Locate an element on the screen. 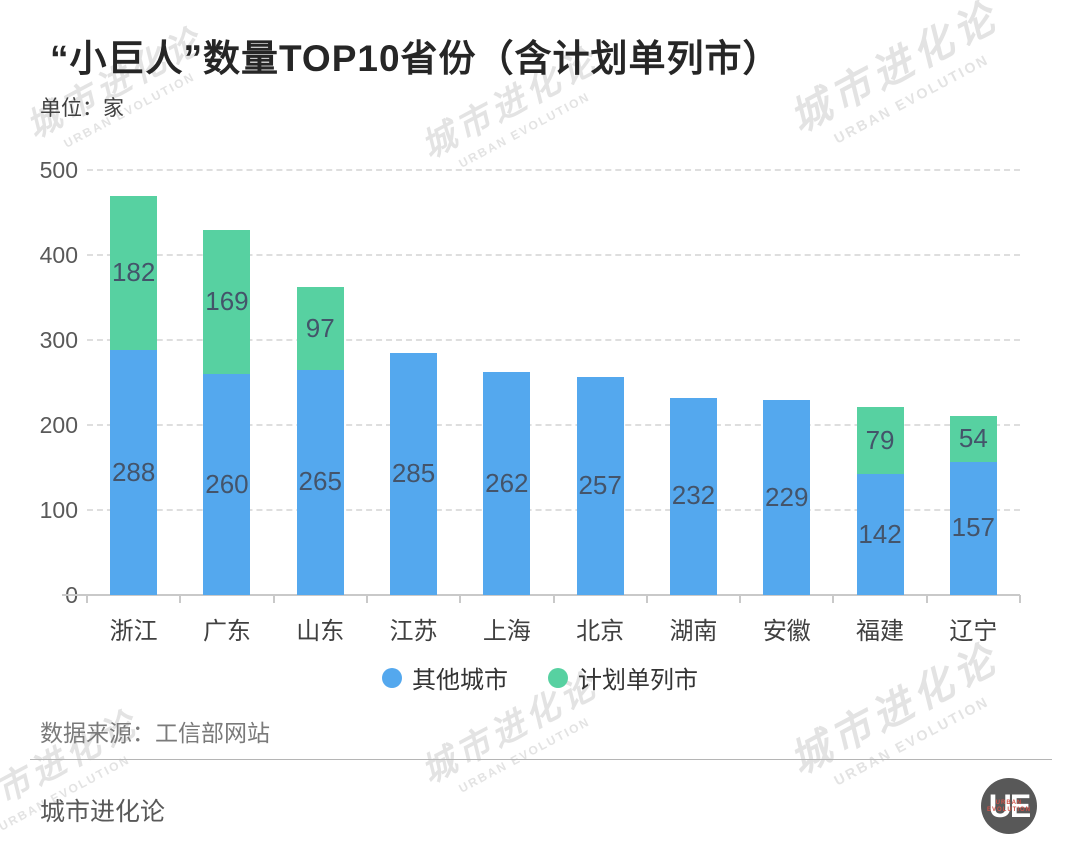  x-axis-category-label: 浙江 is located at coordinates (133, 631).